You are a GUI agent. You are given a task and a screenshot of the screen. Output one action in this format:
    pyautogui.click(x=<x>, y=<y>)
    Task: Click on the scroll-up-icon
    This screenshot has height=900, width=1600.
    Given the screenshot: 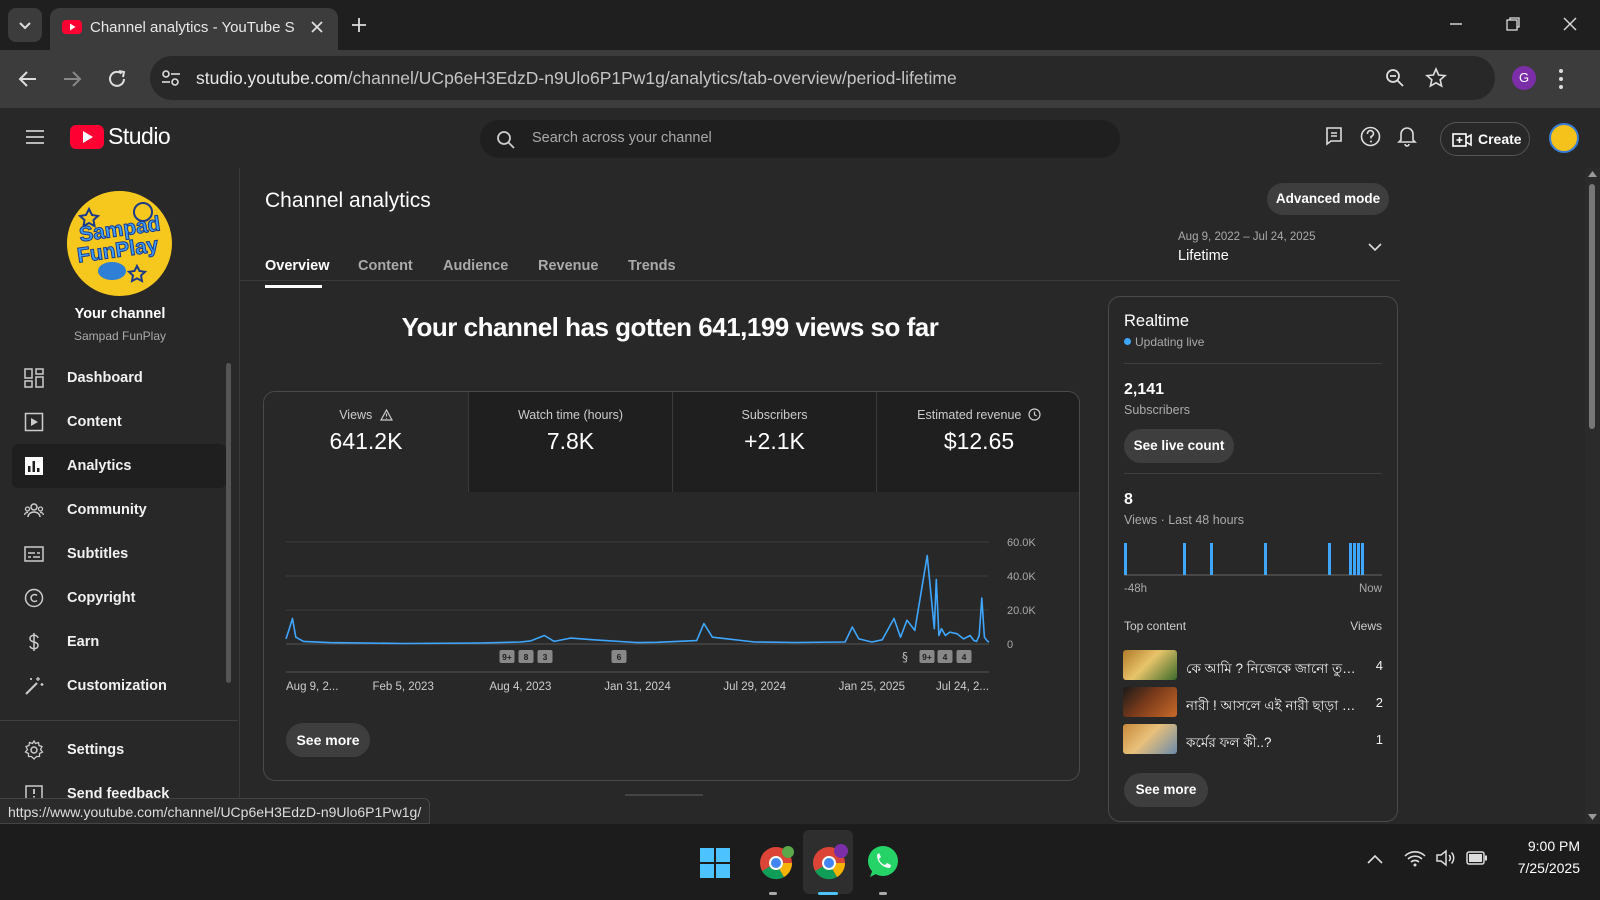 What is the action you would take?
    pyautogui.click(x=1592, y=174)
    